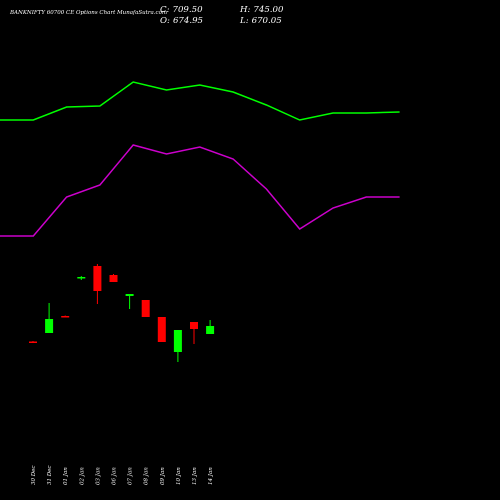  I want to click on x-tick-label: 01 Jan, so click(66, 476).